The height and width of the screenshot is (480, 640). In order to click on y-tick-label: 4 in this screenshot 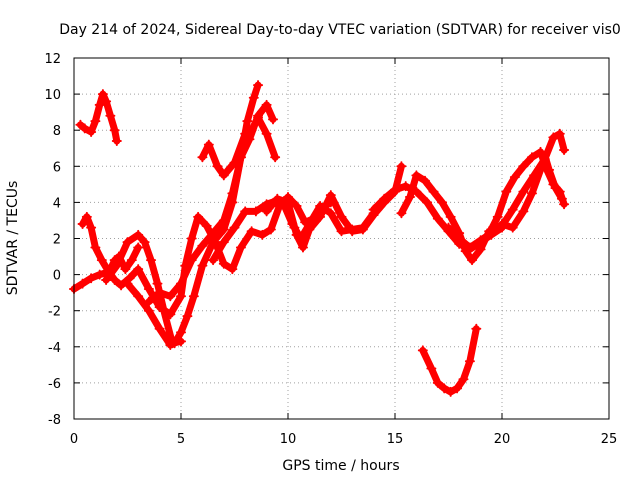, I will do `click(57, 203)`.